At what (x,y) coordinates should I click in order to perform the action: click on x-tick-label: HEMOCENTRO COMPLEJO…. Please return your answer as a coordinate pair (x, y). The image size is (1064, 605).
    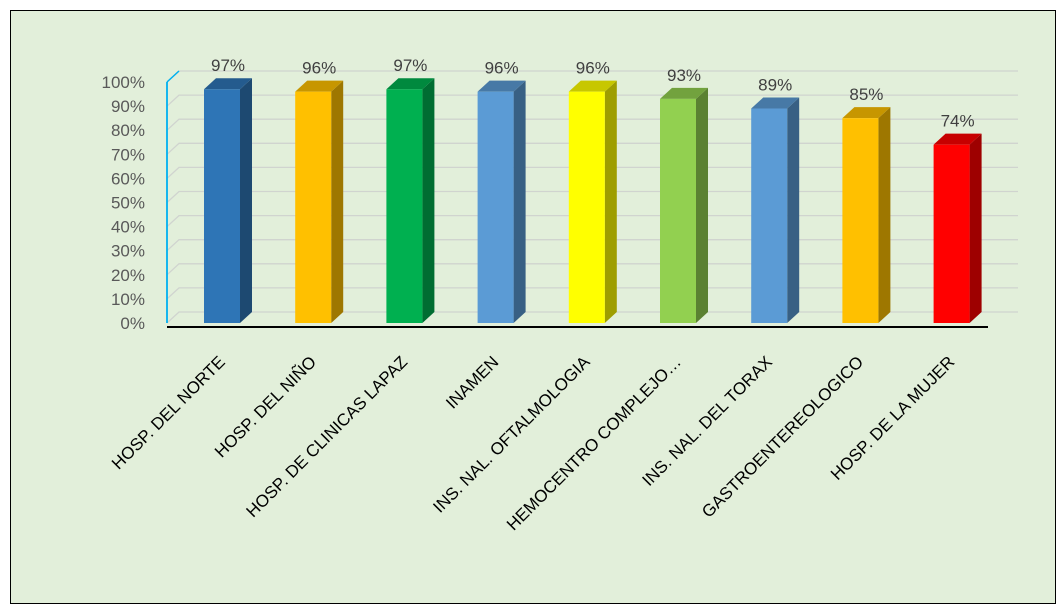
    Looking at the image, I should click on (594, 443).